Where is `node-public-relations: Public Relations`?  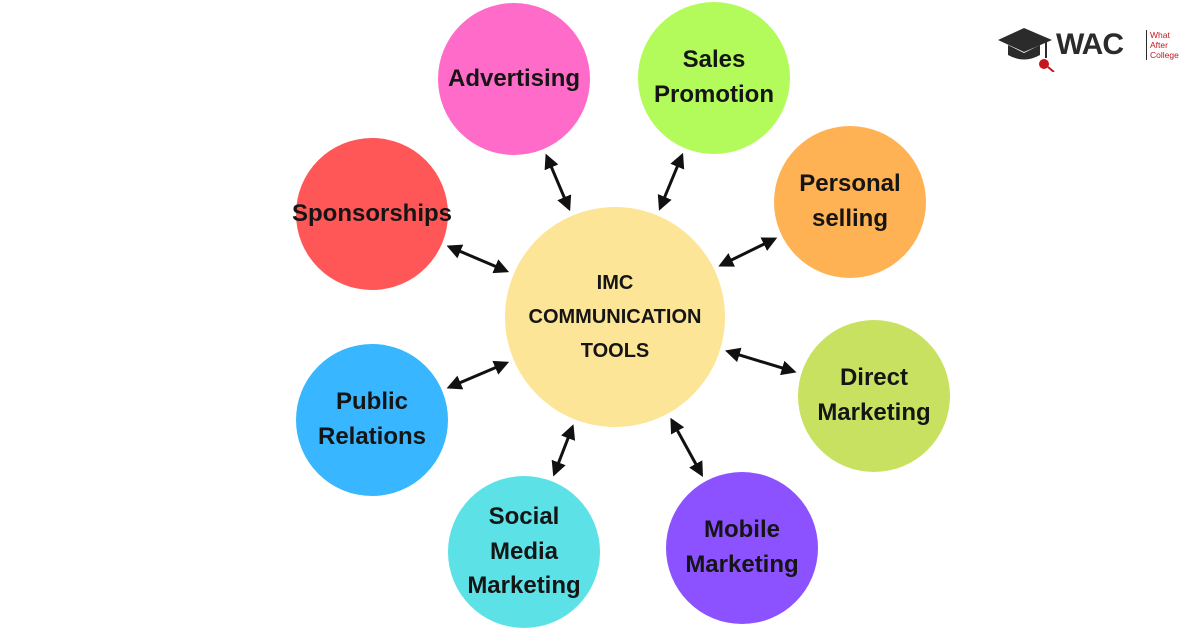 node-public-relations: Public Relations is located at coordinates (372, 420).